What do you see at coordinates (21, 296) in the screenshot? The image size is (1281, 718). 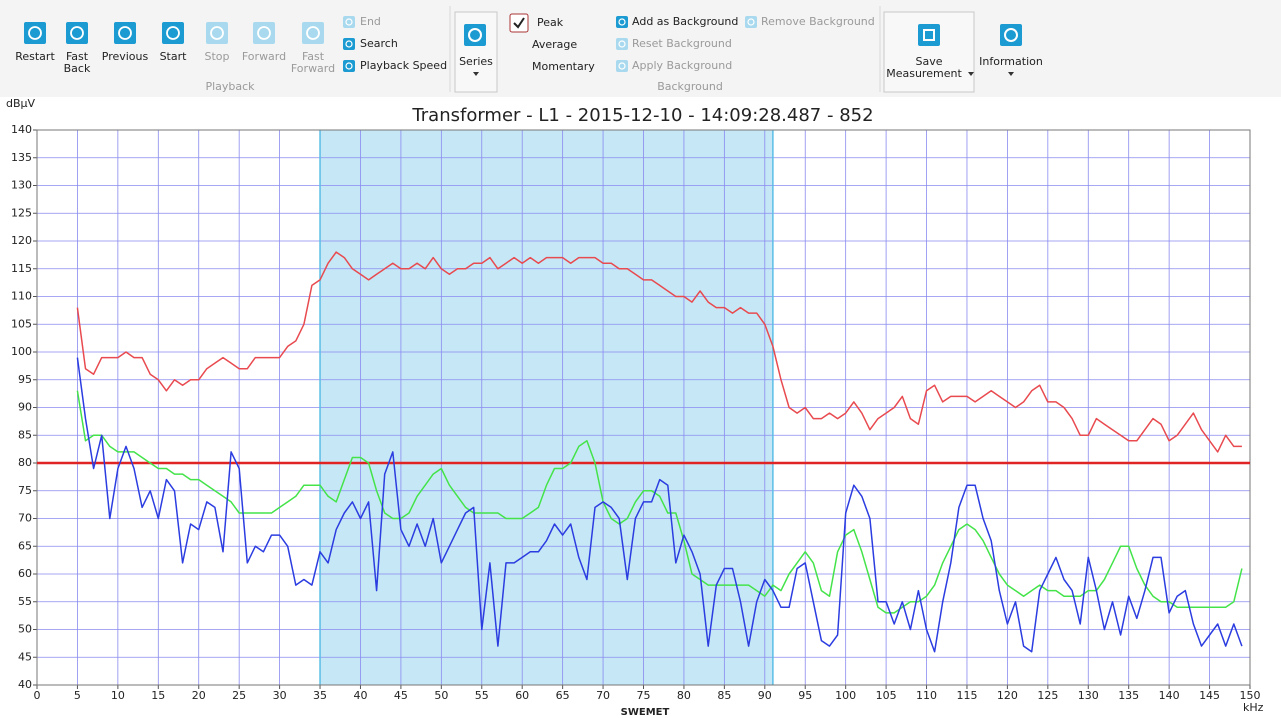 I see `y-tick-label: 110` at bounding box center [21, 296].